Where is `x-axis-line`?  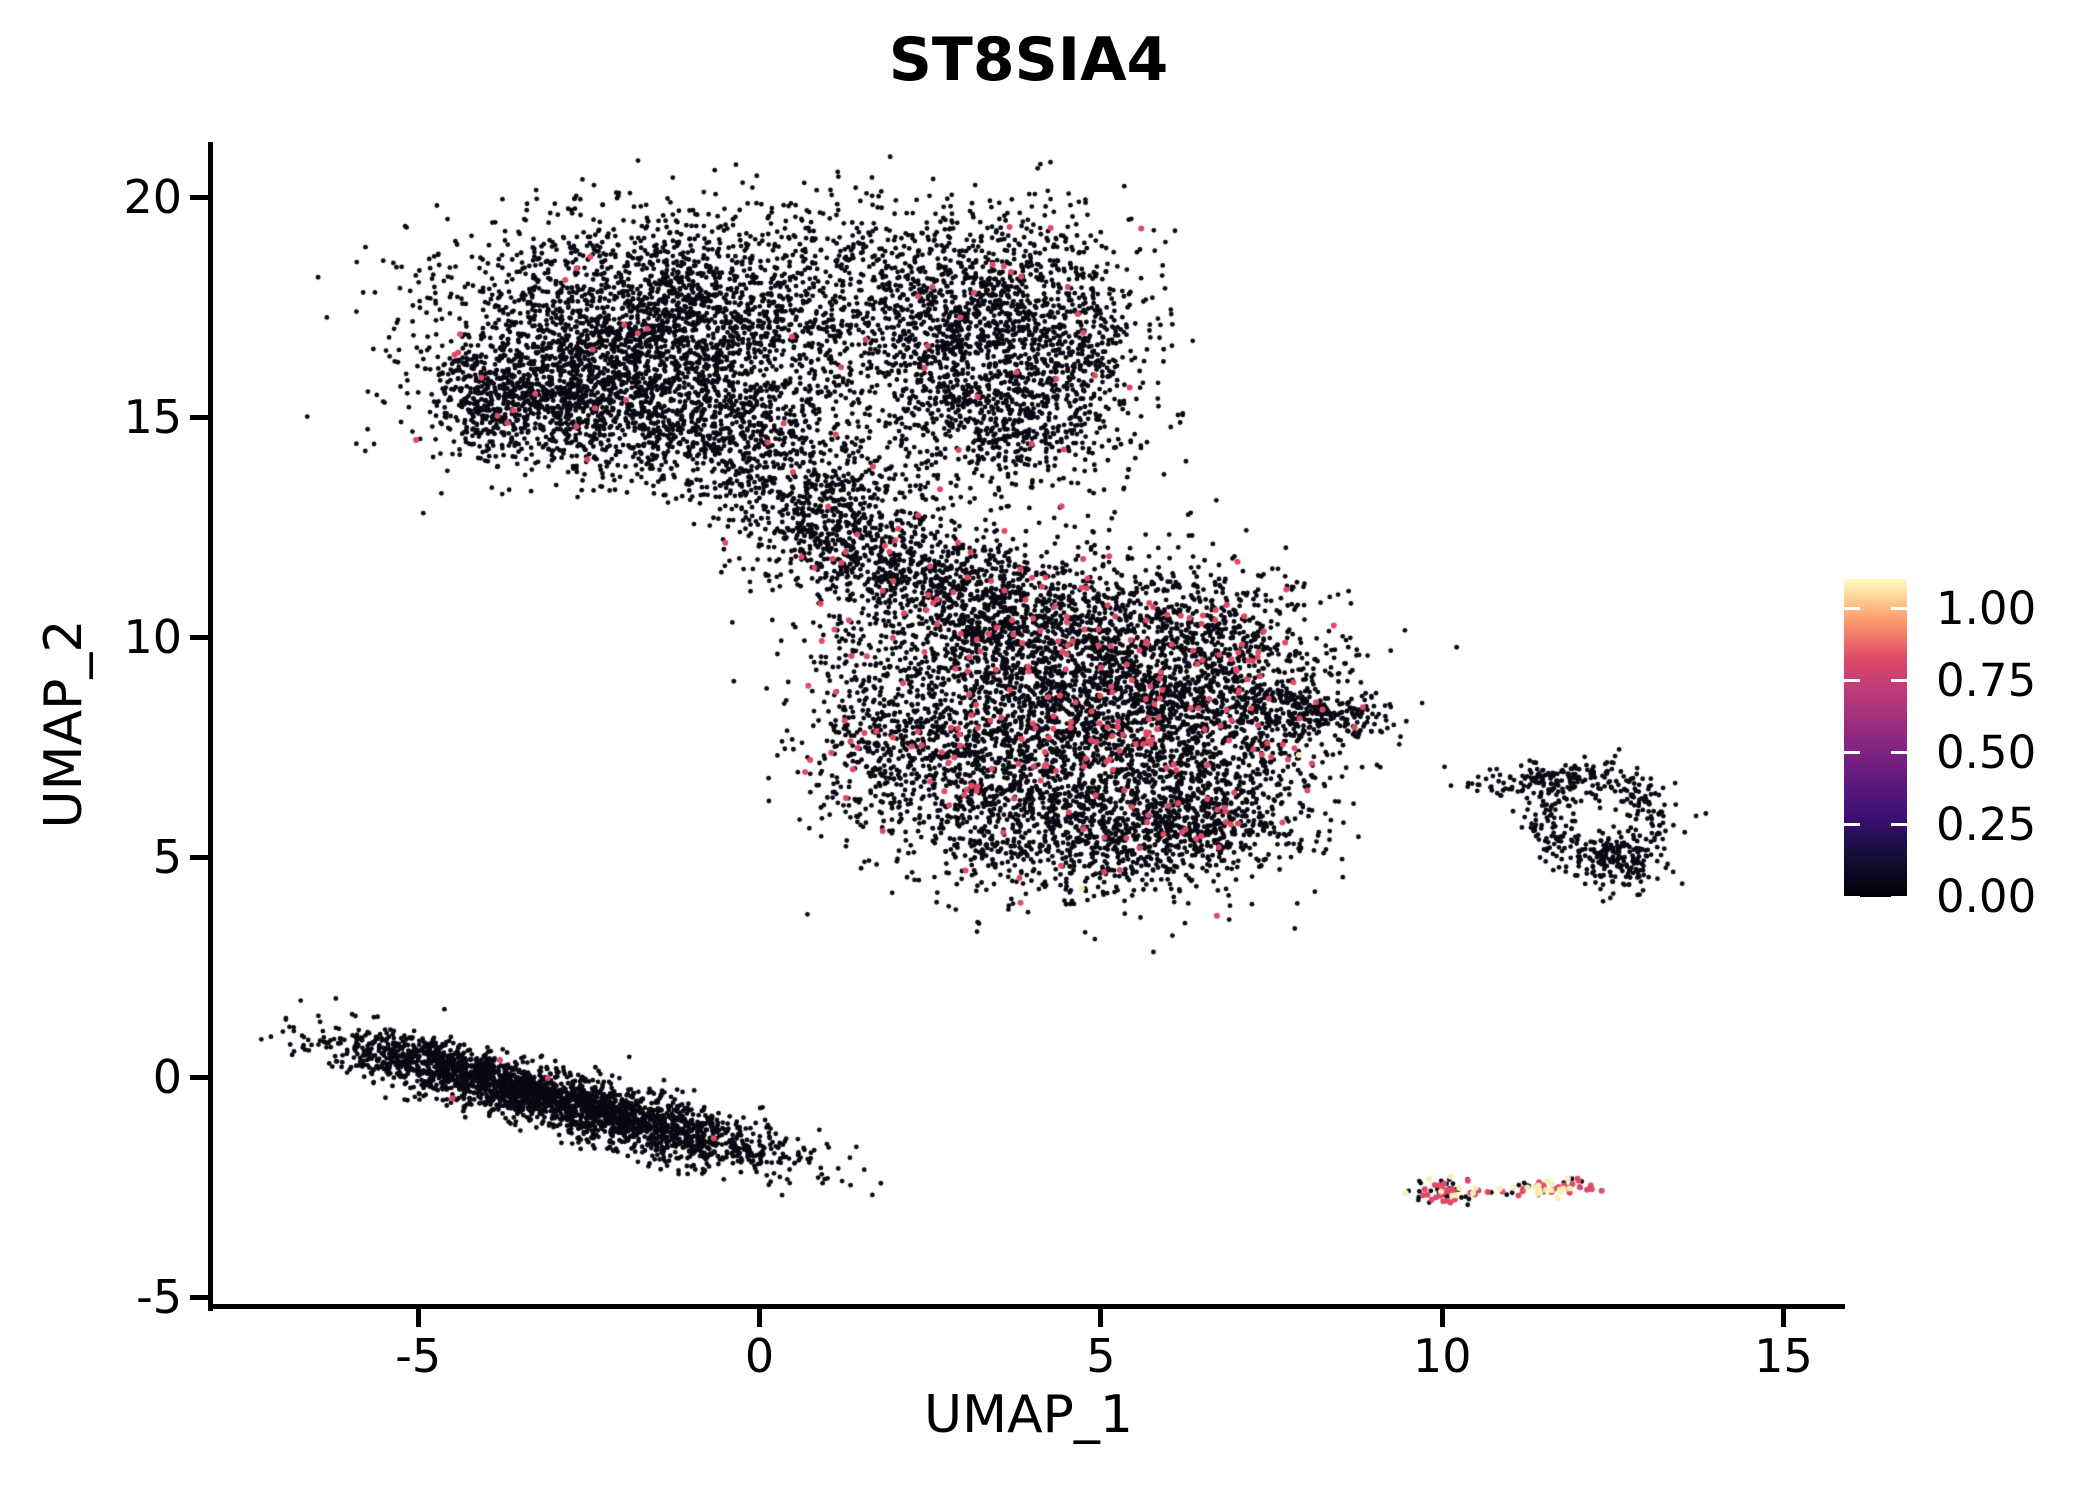 x-axis-line is located at coordinates (1026, 1306).